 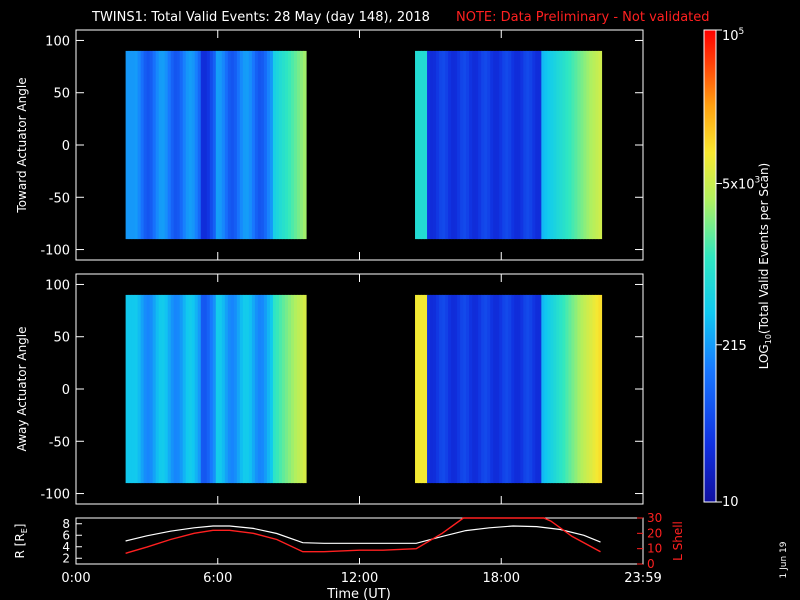 What do you see at coordinates (66, 146) in the screenshot?
I see `ytick-label: 0` at bounding box center [66, 146].